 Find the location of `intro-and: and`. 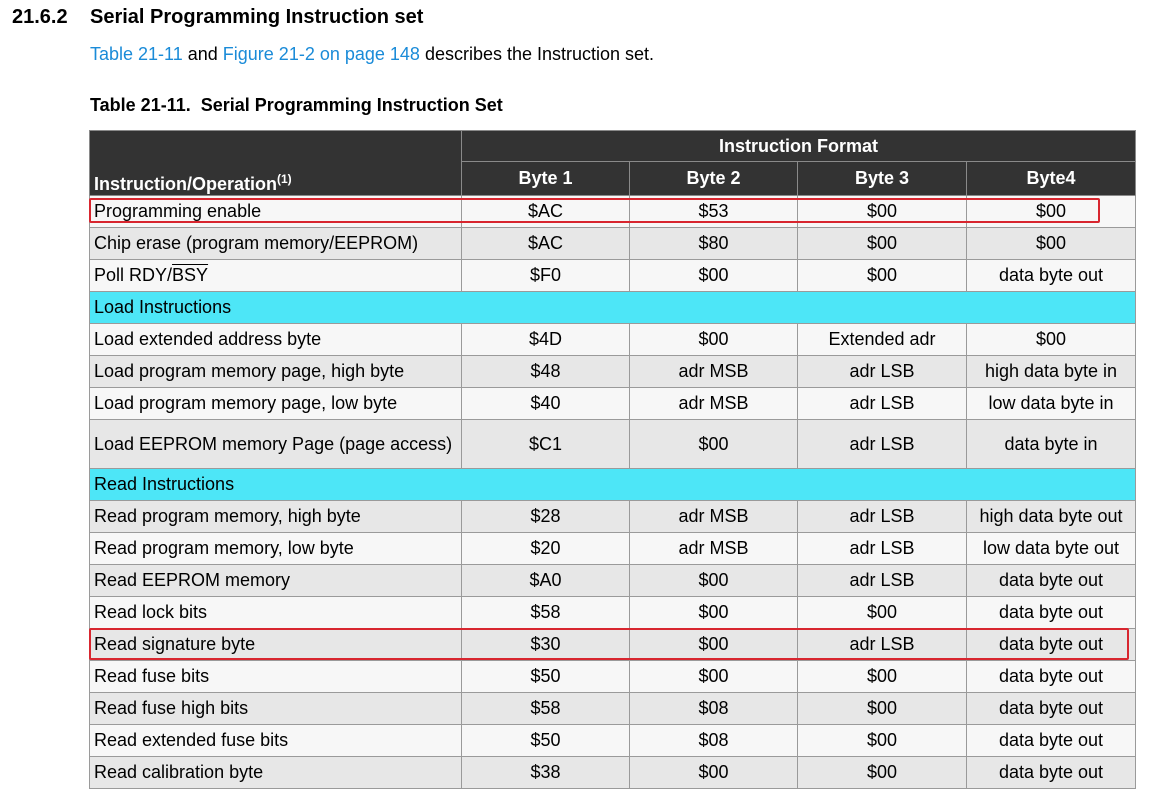

intro-and: and is located at coordinates (202, 54).